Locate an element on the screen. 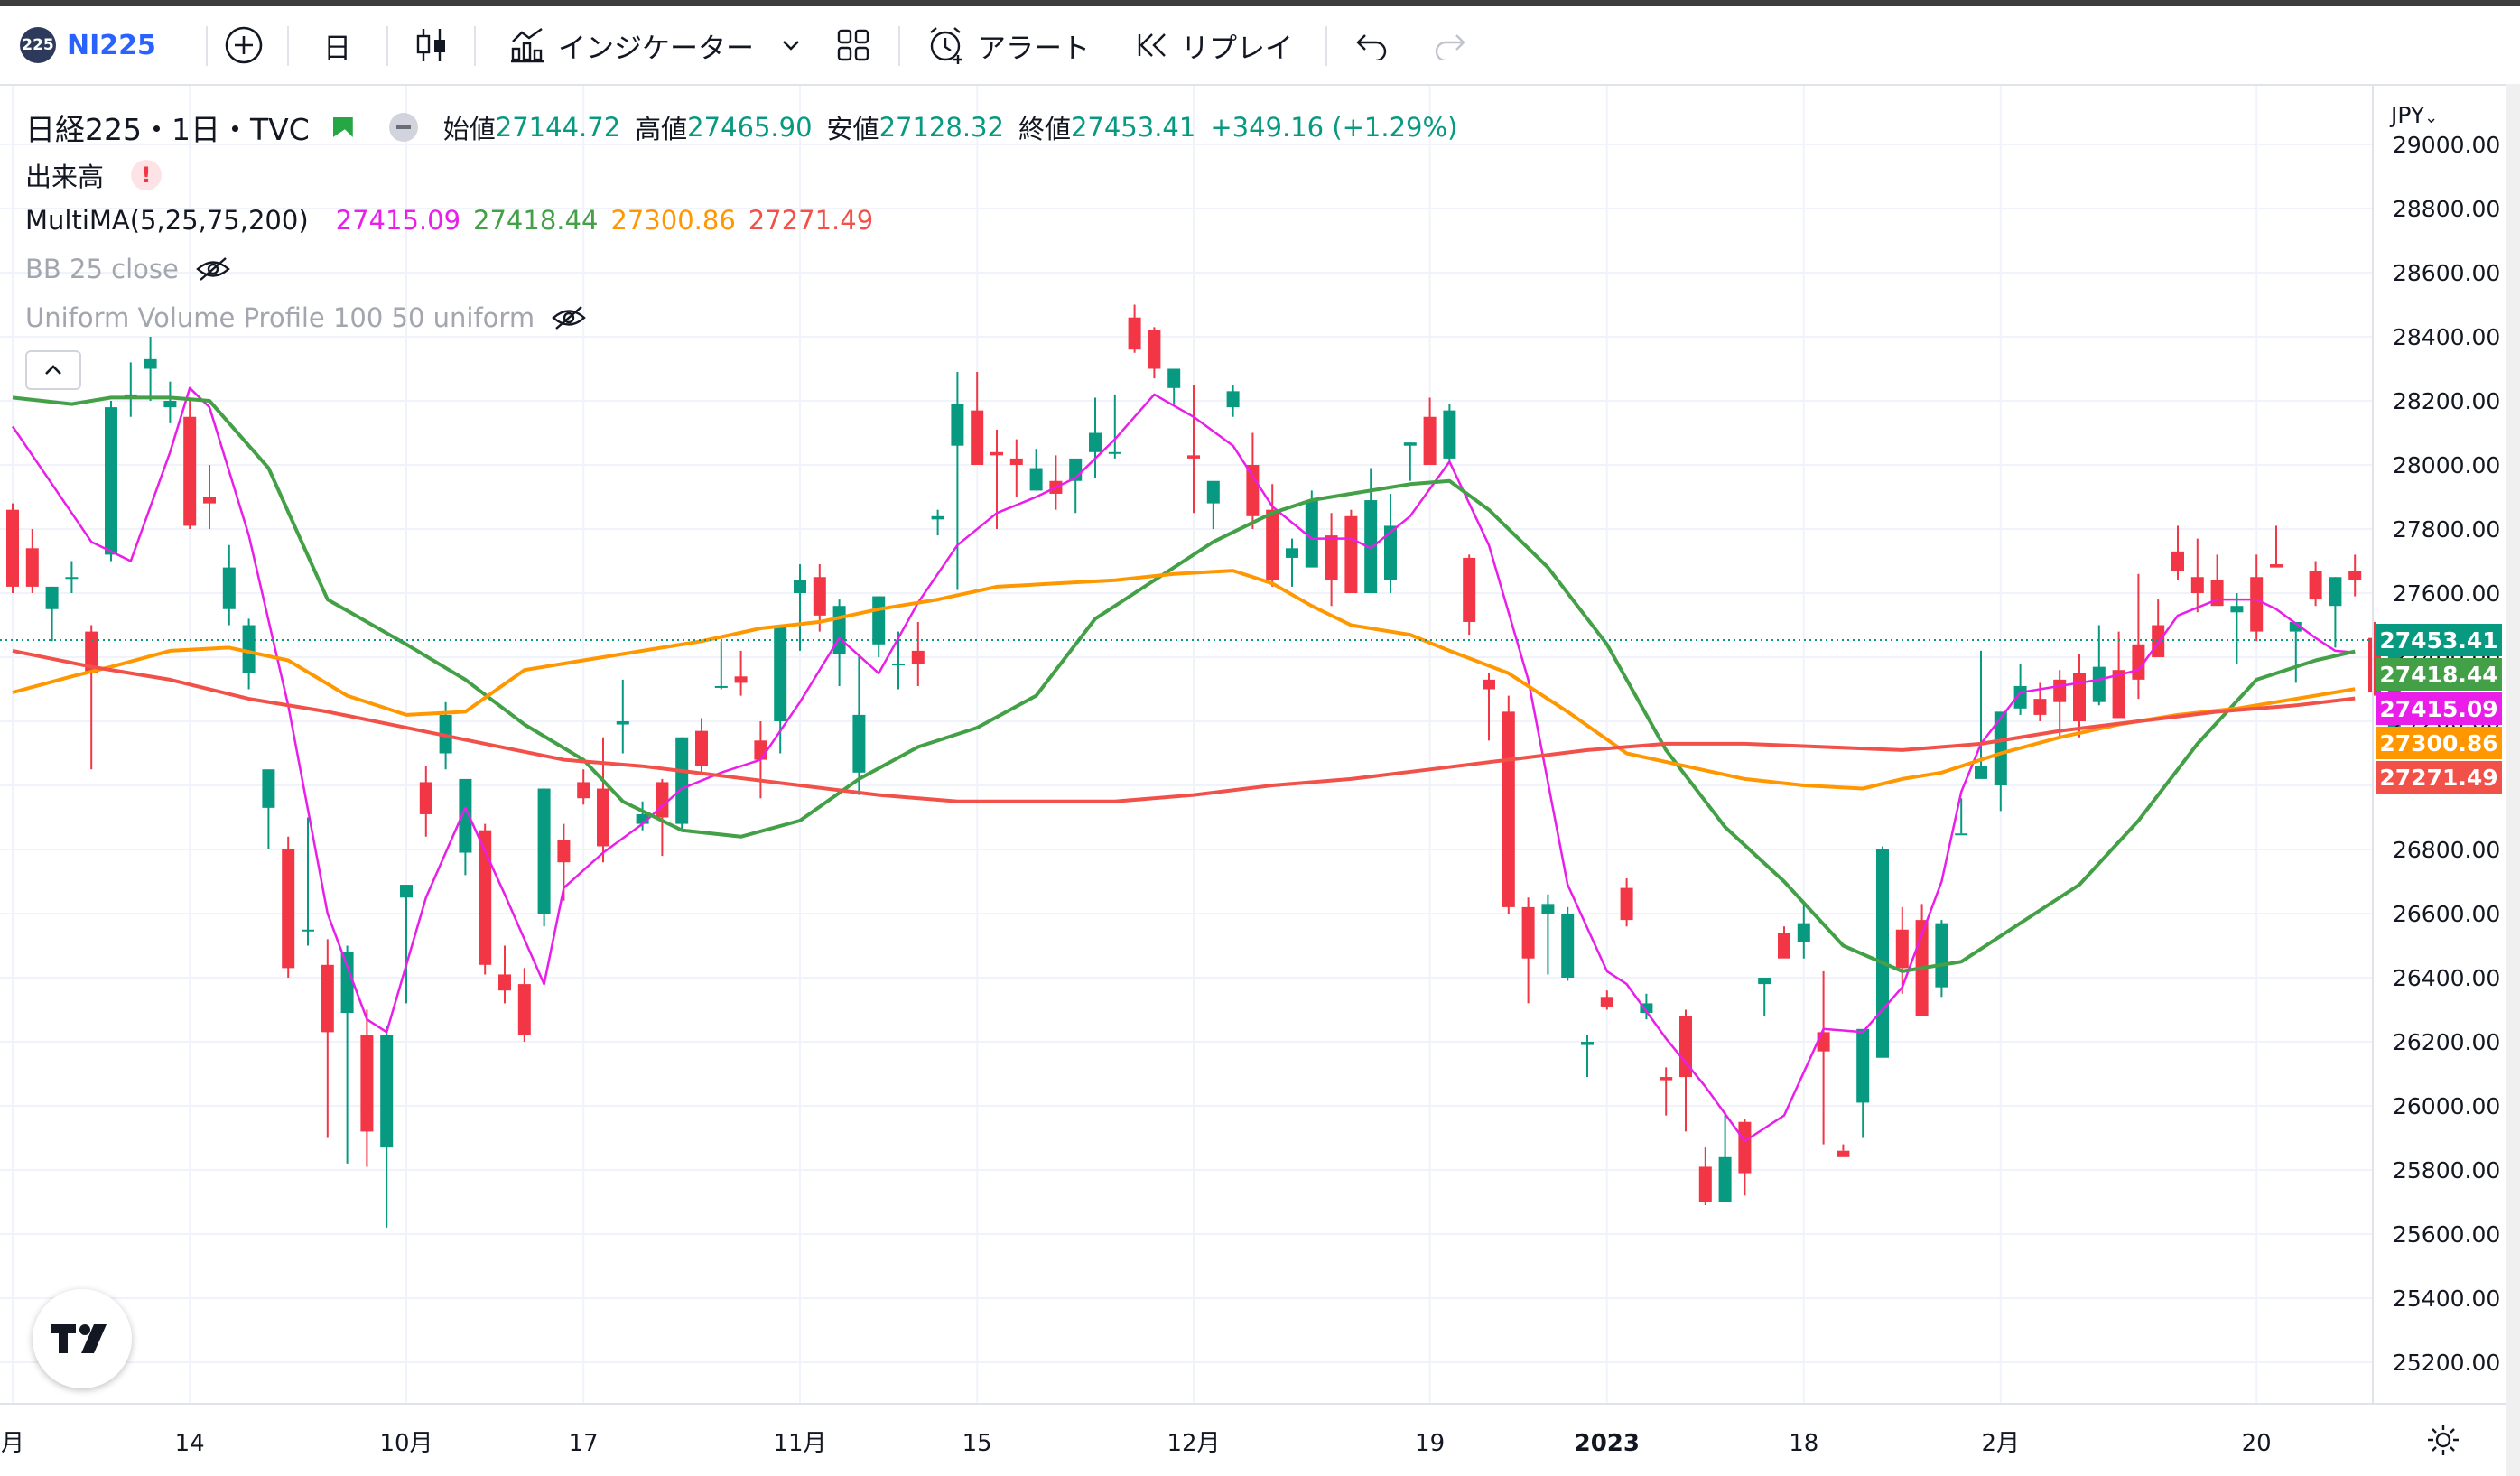 The image size is (2520, 1476). symbol-search-button: 225 NI225 is located at coordinates (88, 45).